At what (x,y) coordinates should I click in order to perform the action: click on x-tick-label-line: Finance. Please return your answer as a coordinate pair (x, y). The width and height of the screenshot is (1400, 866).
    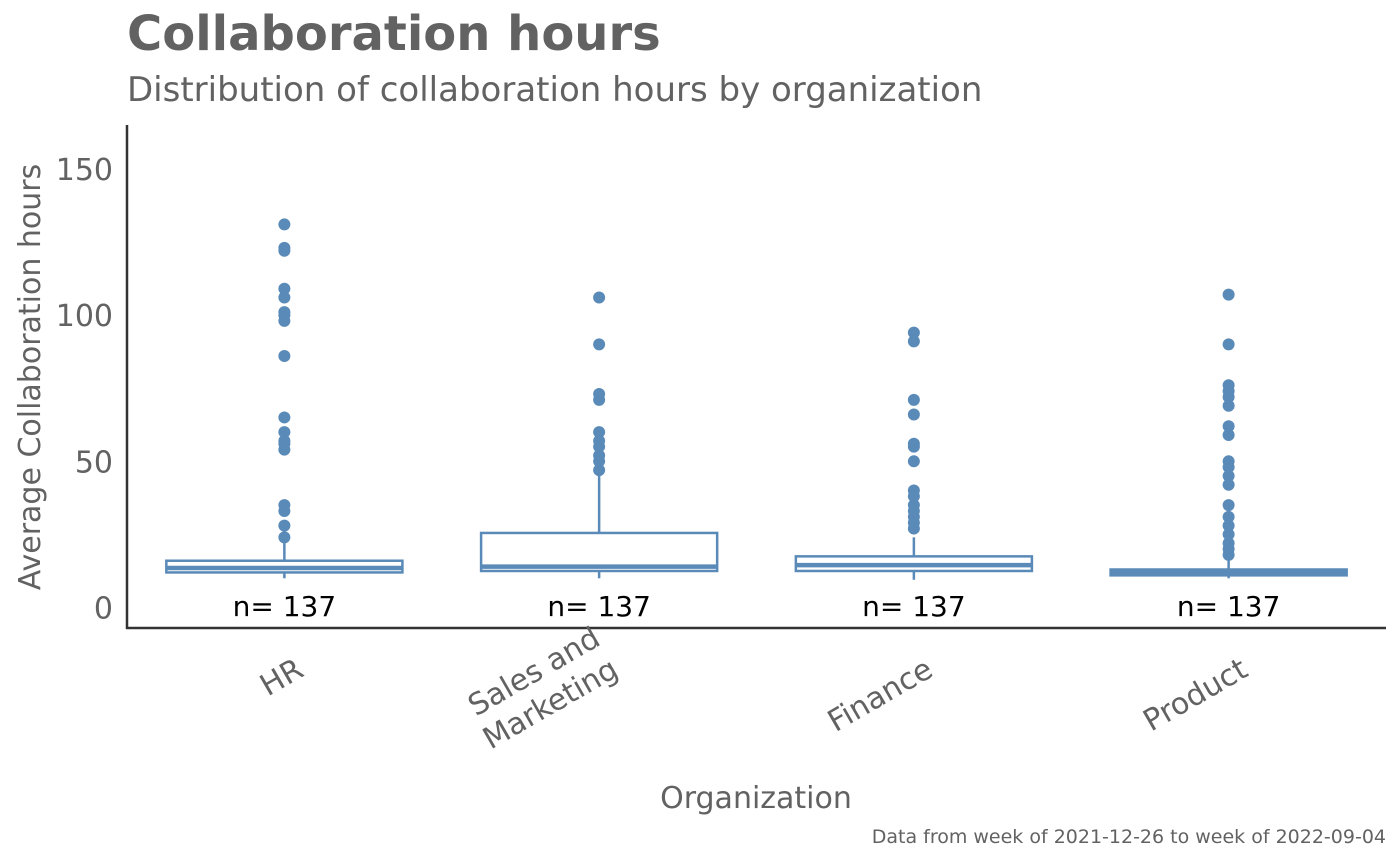
    Looking at the image, I should click on (880, 696).